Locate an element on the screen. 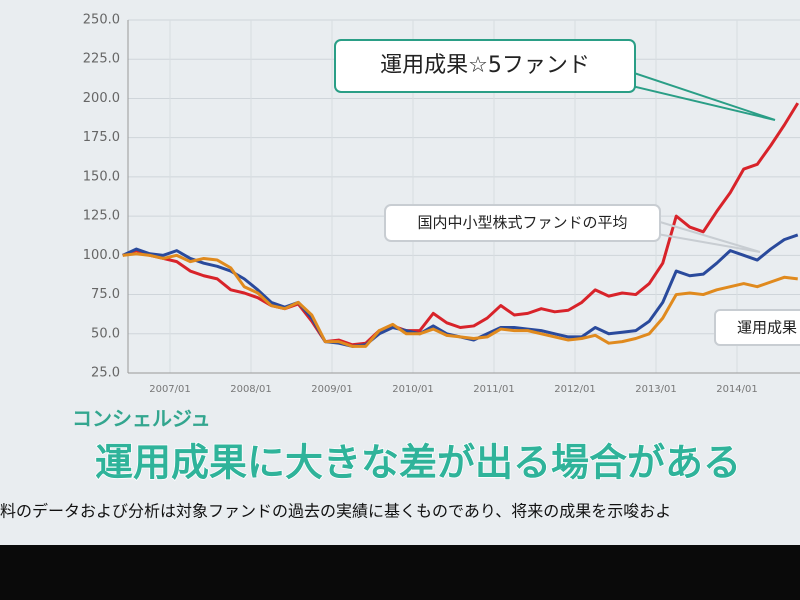 The width and height of the screenshot is (800, 600). brand: コンシェルジュ is located at coordinates (141, 419).